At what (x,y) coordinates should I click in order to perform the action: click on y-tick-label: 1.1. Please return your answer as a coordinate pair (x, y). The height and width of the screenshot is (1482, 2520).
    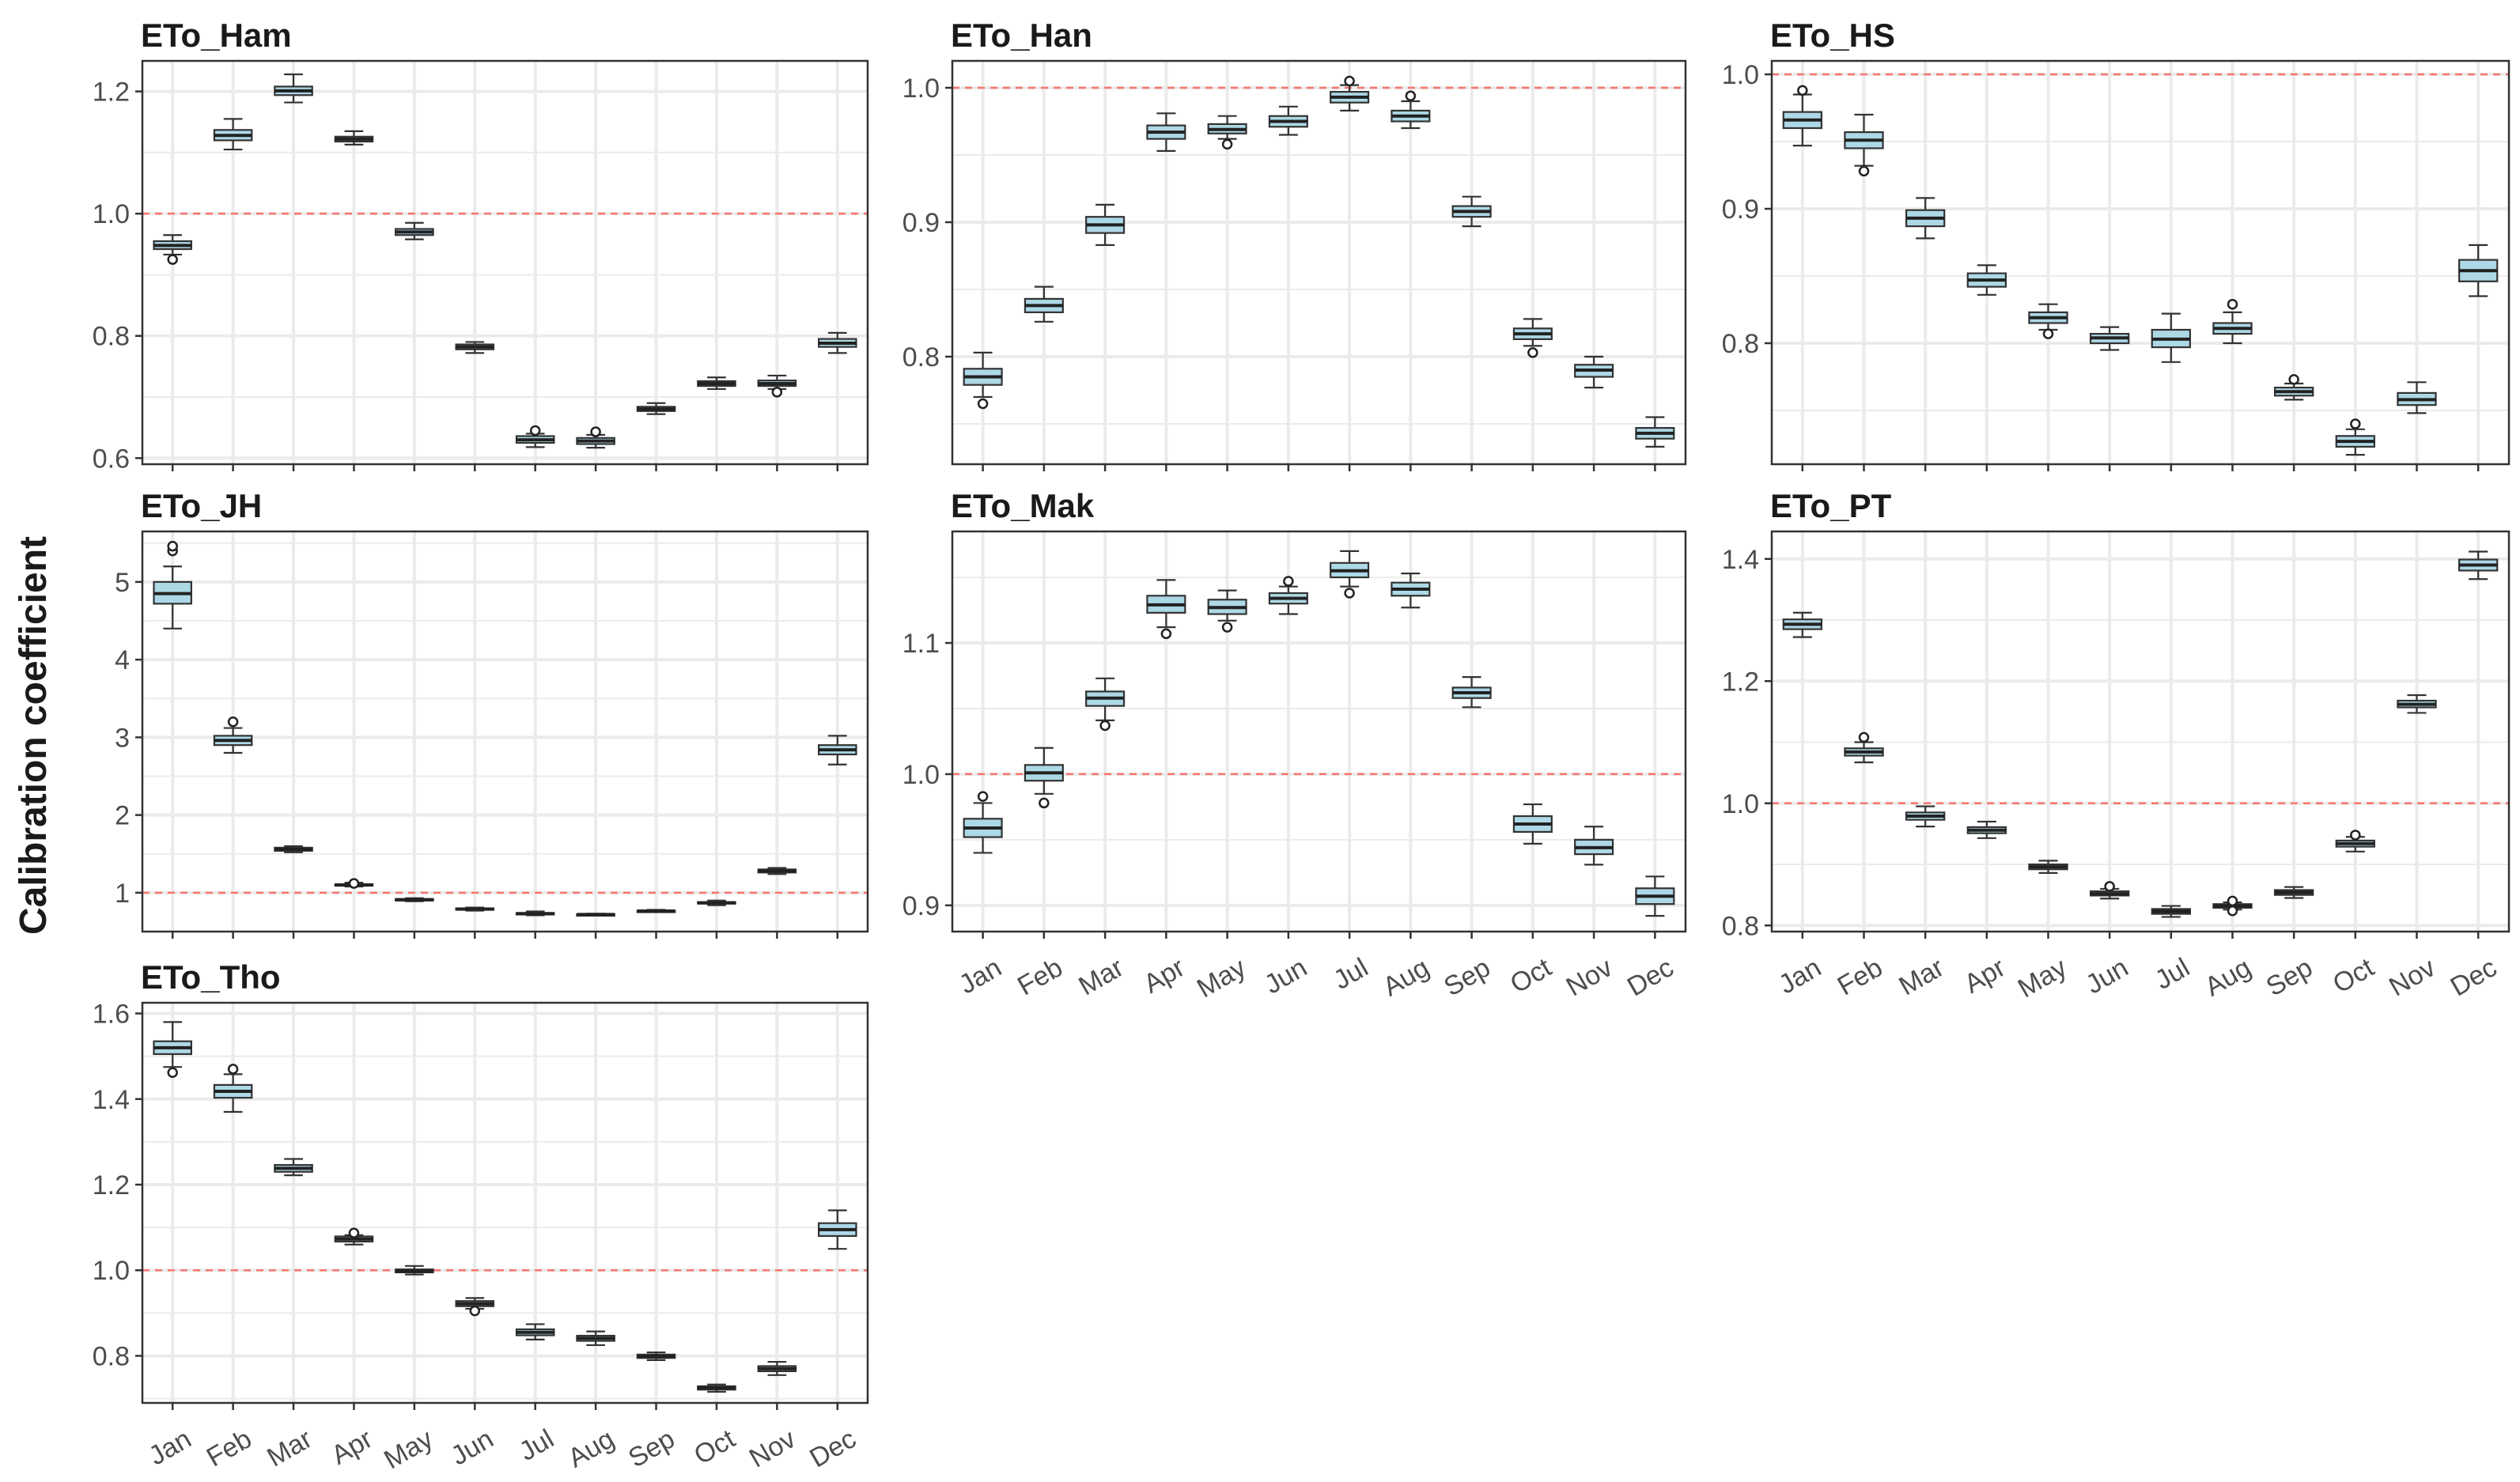
    Looking at the image, I should click on (921, 644).